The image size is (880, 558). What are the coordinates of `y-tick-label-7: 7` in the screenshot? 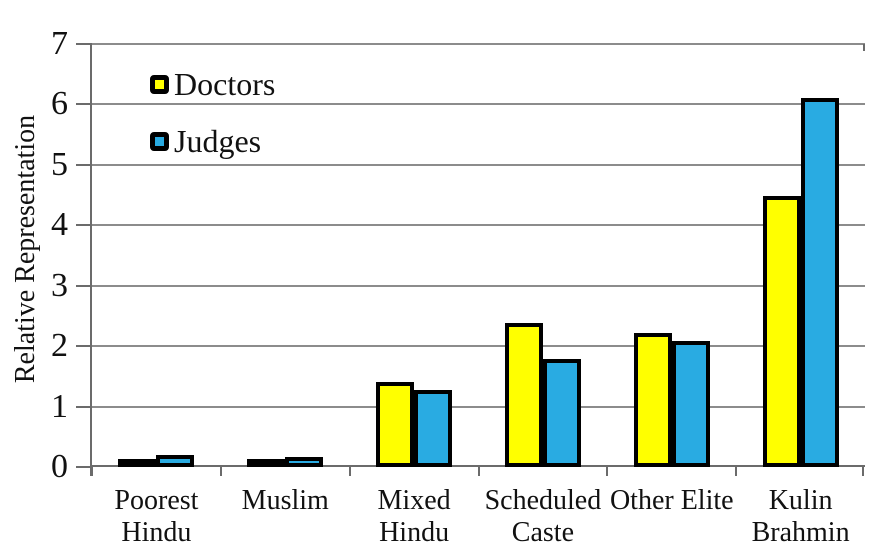 It's located at (59, 43).